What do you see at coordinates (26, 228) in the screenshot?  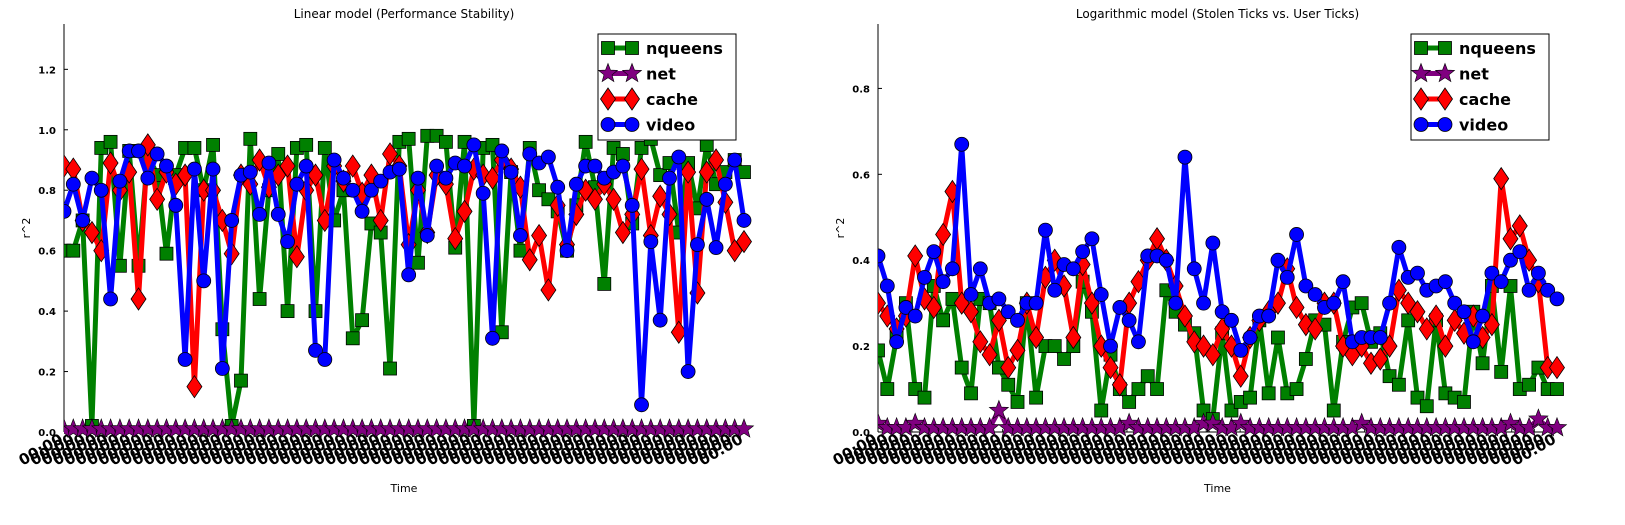 I see `y-axis-label: r^2` at bounding box center [26, 228].